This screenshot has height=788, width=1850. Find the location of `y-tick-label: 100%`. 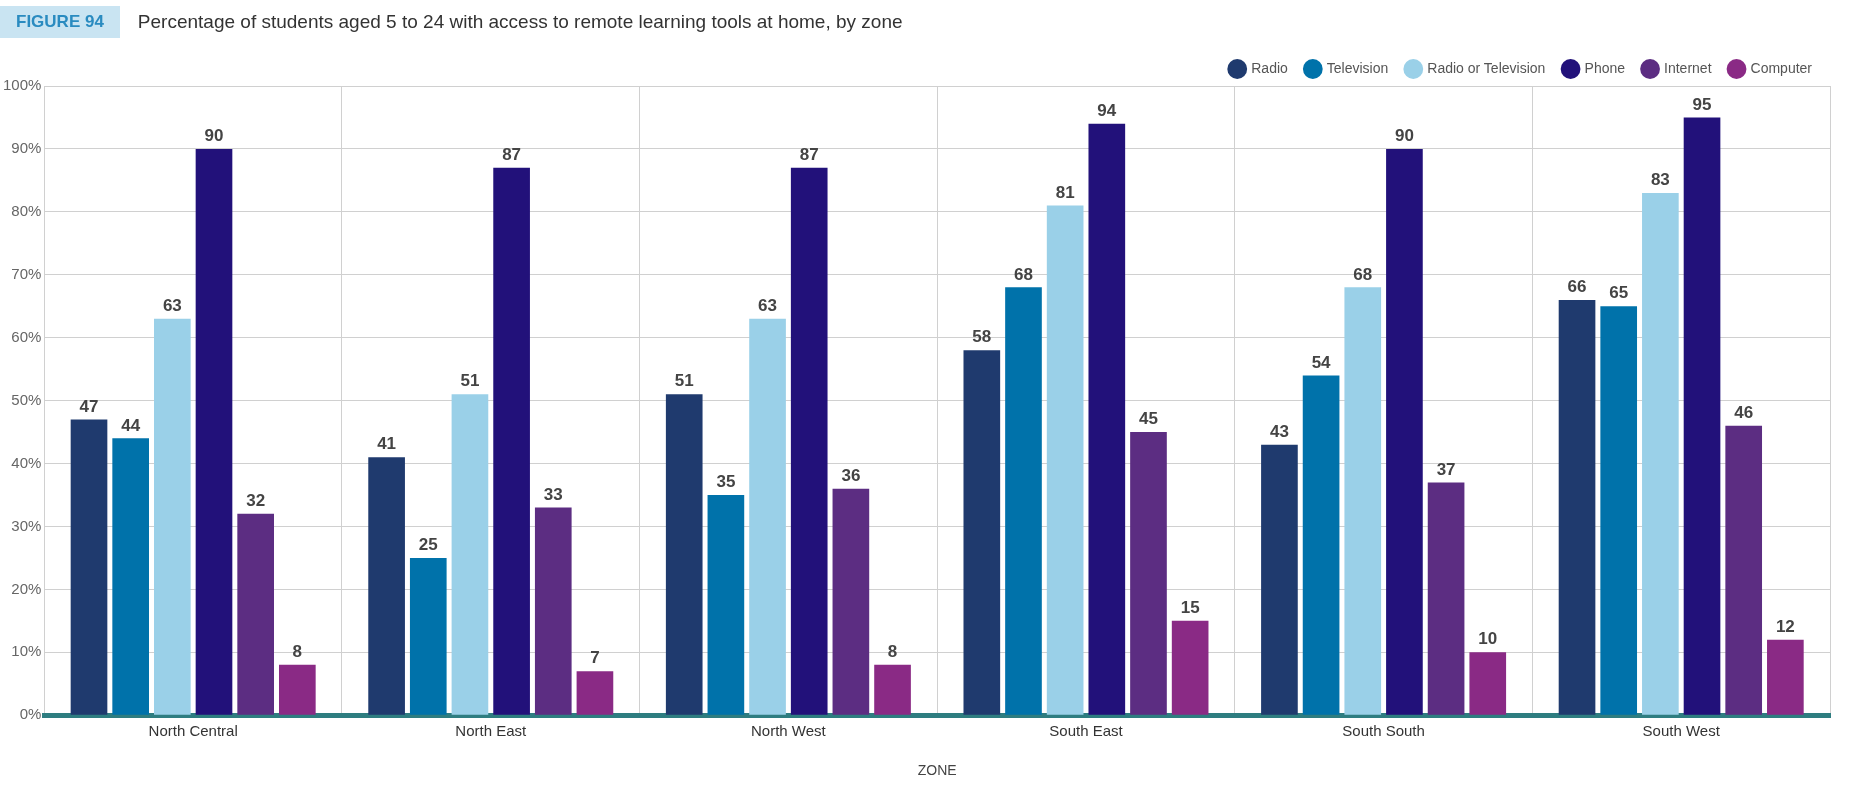

y-tick-label: 100% is located at coordinates (22, 85).